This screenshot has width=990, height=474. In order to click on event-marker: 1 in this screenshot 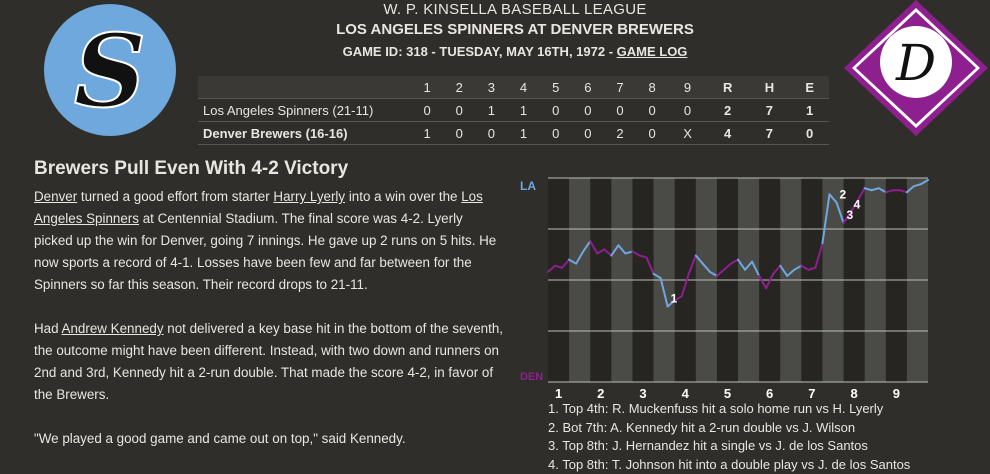, I will do `click(674, 299)`.